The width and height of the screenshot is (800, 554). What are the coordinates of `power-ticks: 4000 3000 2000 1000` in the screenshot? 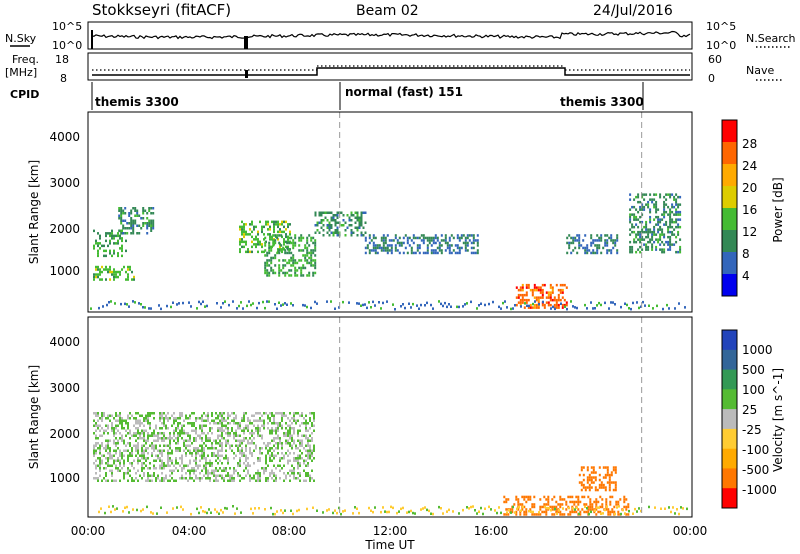 It's located at (64, 204).